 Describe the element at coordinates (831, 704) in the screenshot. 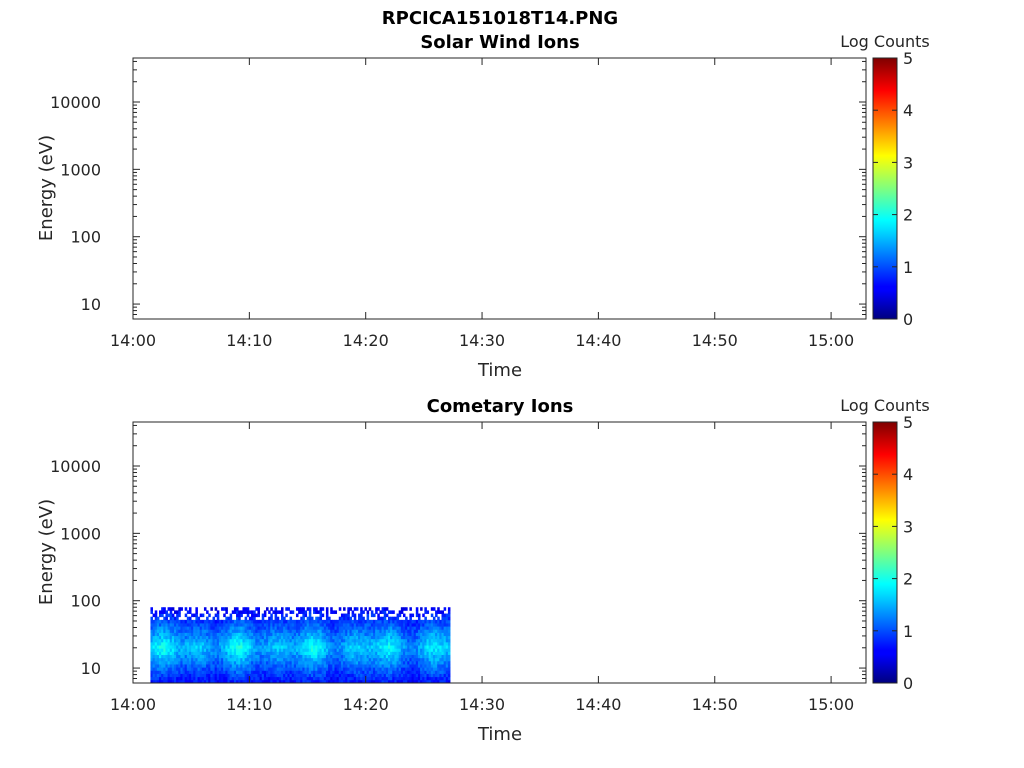

I see `x-tick-label: 15:00` at that location.